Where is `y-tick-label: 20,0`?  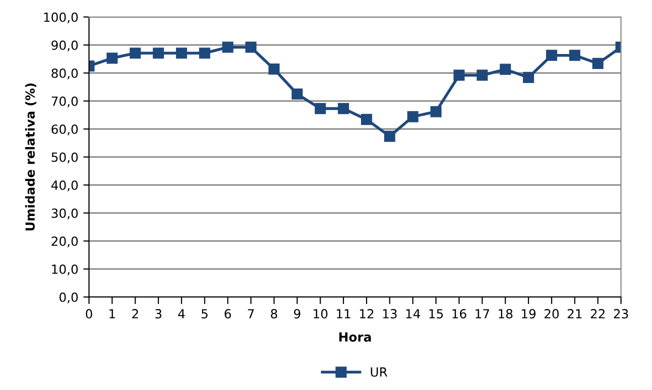 y-tick-label: 20,0 is located at coordinates (65, 242).